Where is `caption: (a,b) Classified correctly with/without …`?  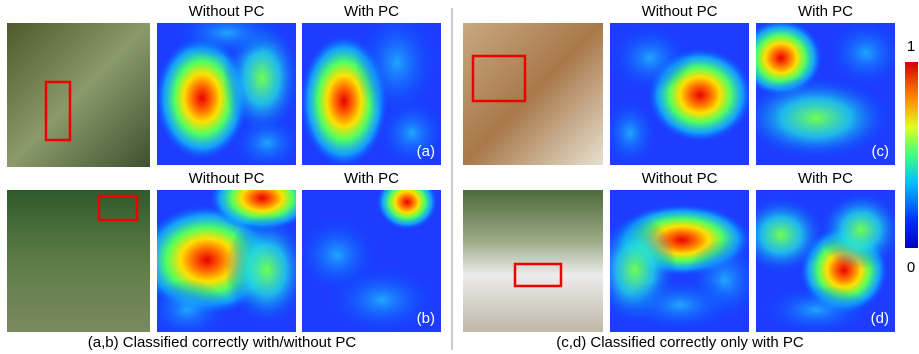 caption: (a,b) Classified correctly with/without … is located at coordinates (222, 342).